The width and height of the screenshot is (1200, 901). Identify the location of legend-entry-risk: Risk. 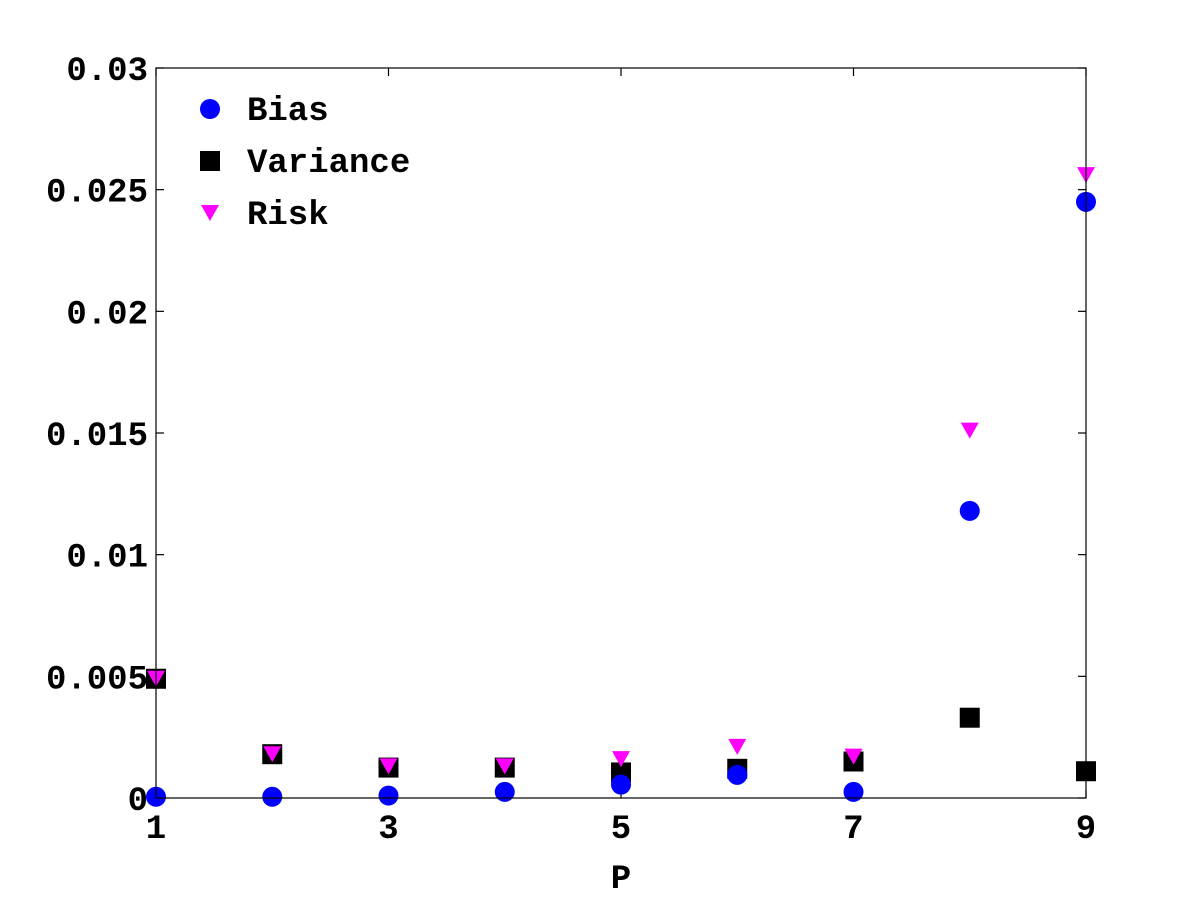
(265, 216).